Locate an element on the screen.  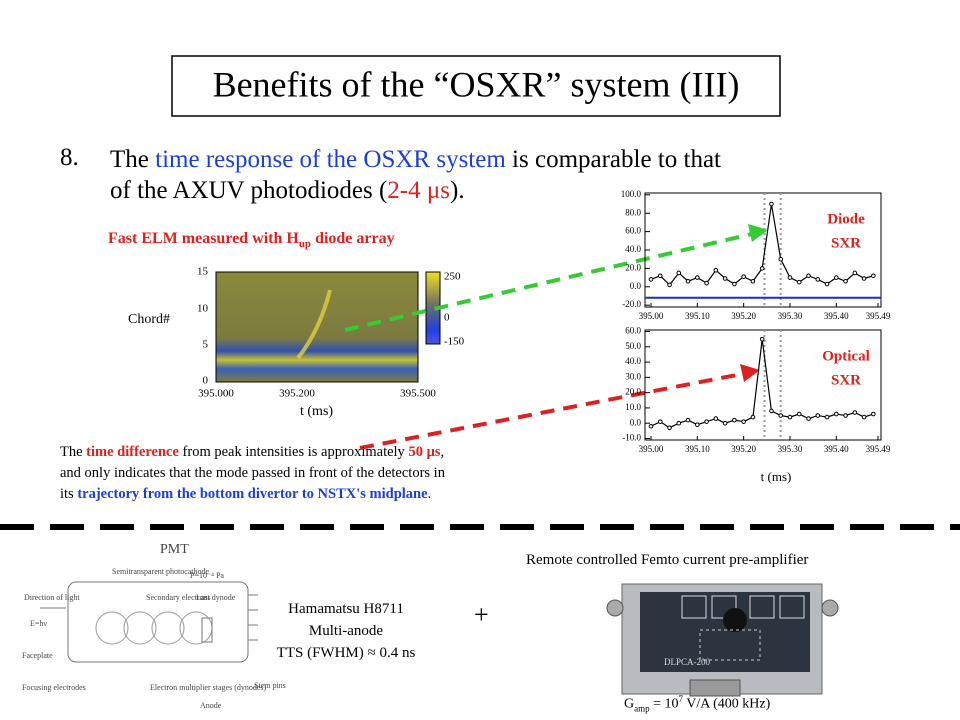
pmt-label: Secondary electrons is located at coordinates (178, 597).